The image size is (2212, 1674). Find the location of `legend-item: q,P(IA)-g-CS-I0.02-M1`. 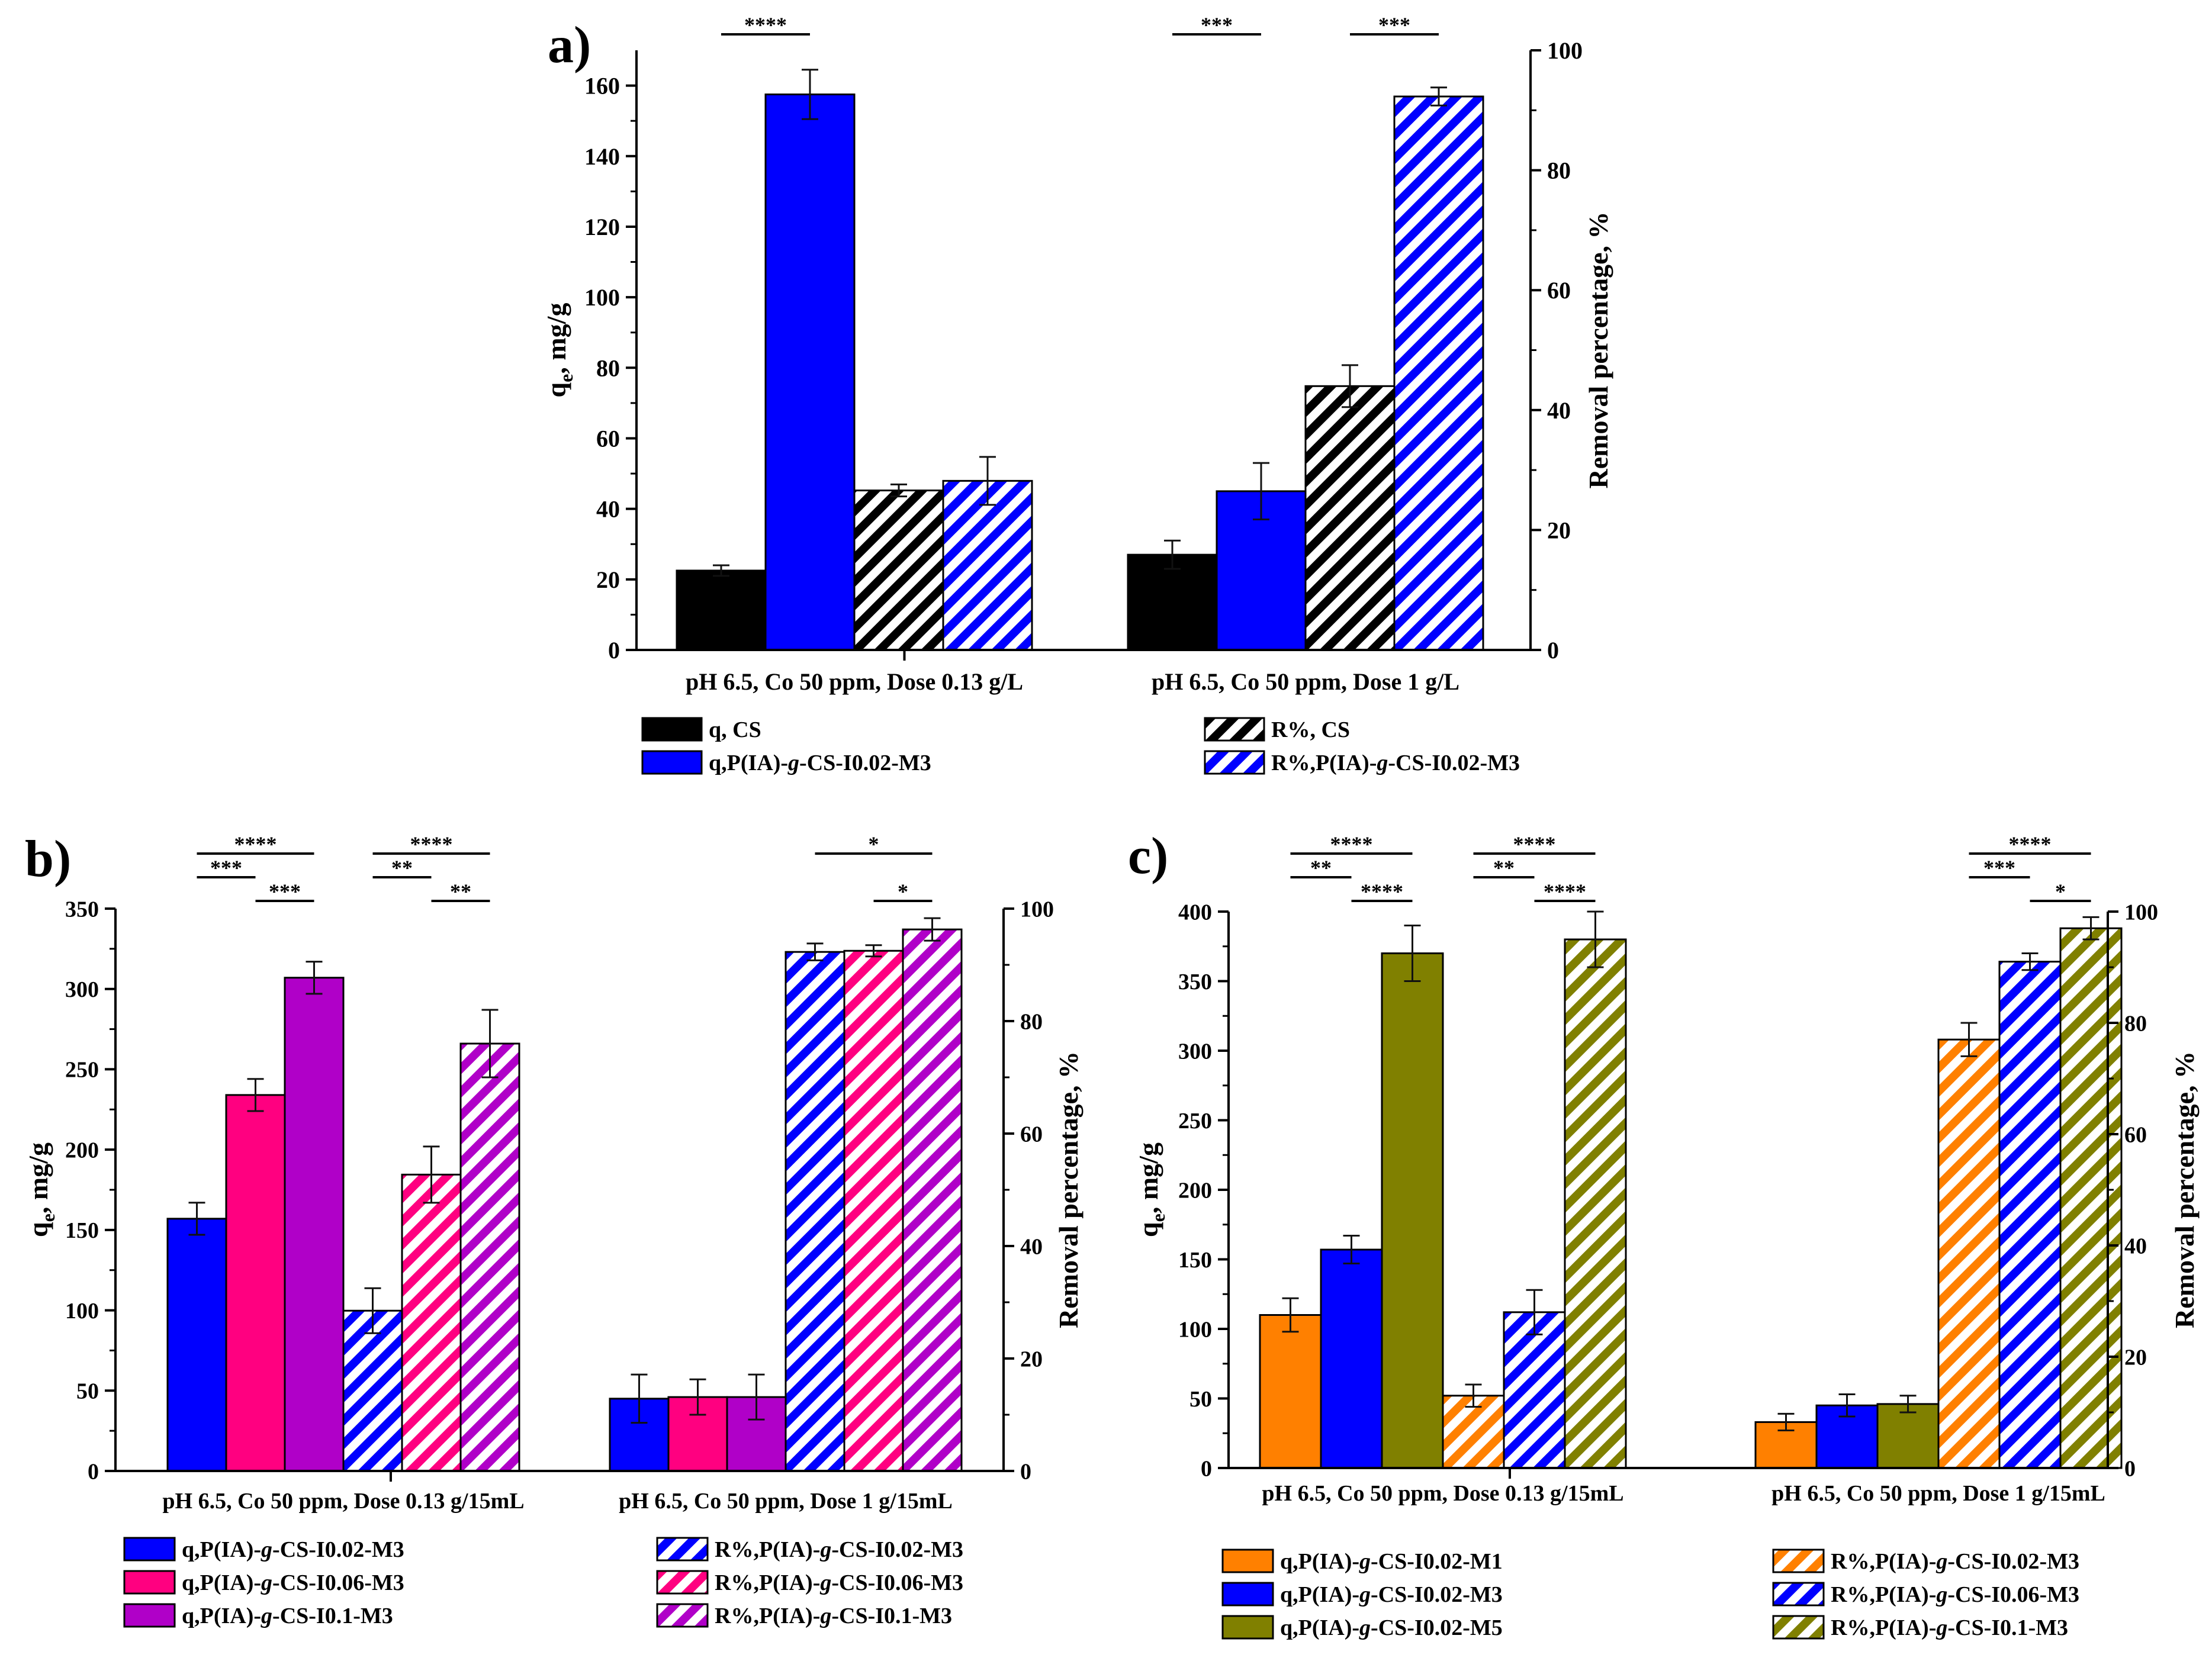

legend-item: q,P(IA)-g-CS-I0.02-M1 is located at coordinates (1362, 1561).